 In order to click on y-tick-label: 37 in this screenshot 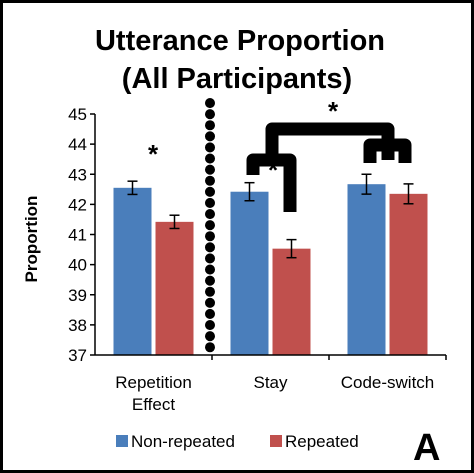, I will do `click(77, 355)`.